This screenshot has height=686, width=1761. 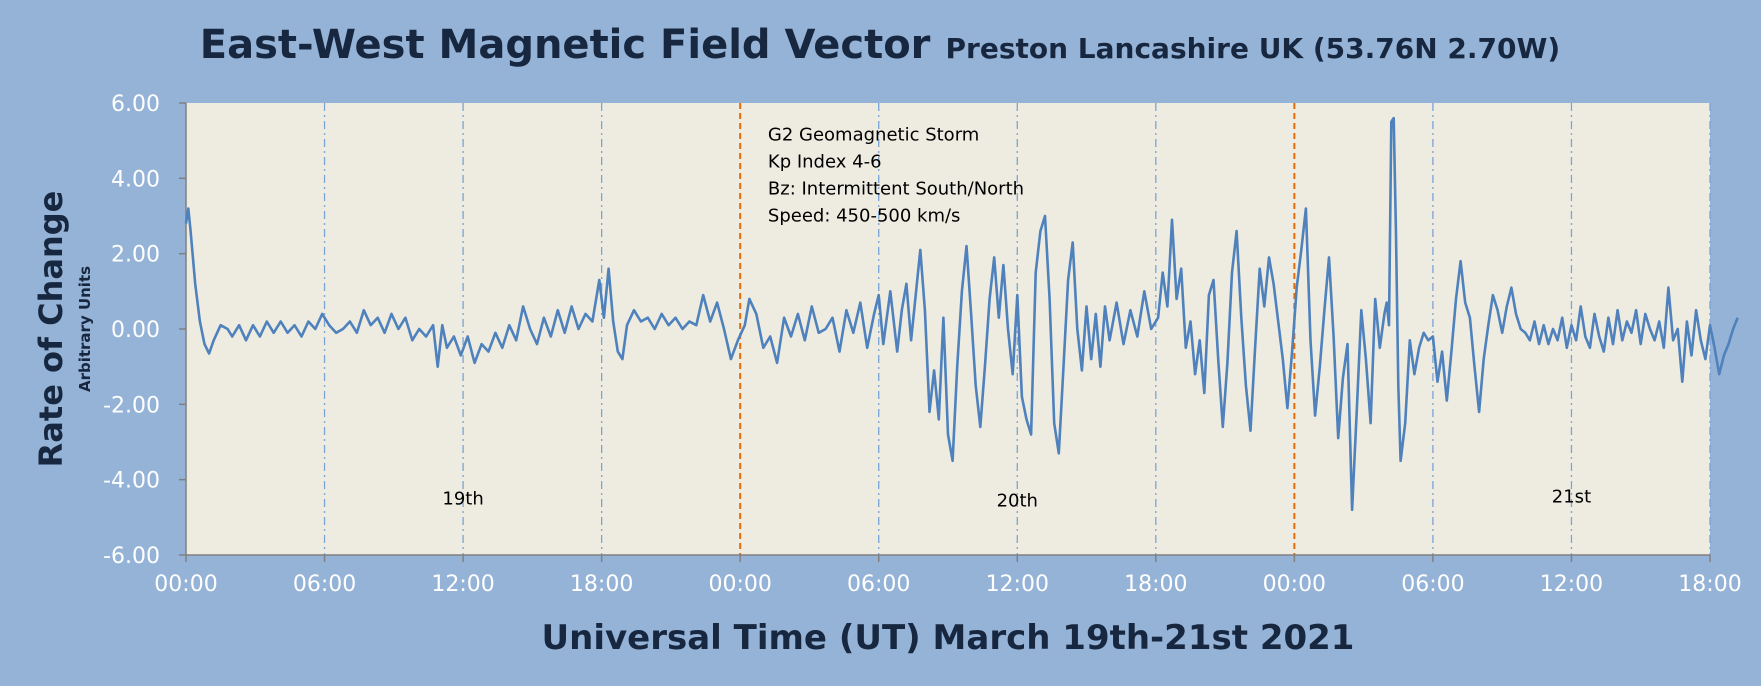 I want to click on y-tick-label: -2.00, so click(x=131, y=405).